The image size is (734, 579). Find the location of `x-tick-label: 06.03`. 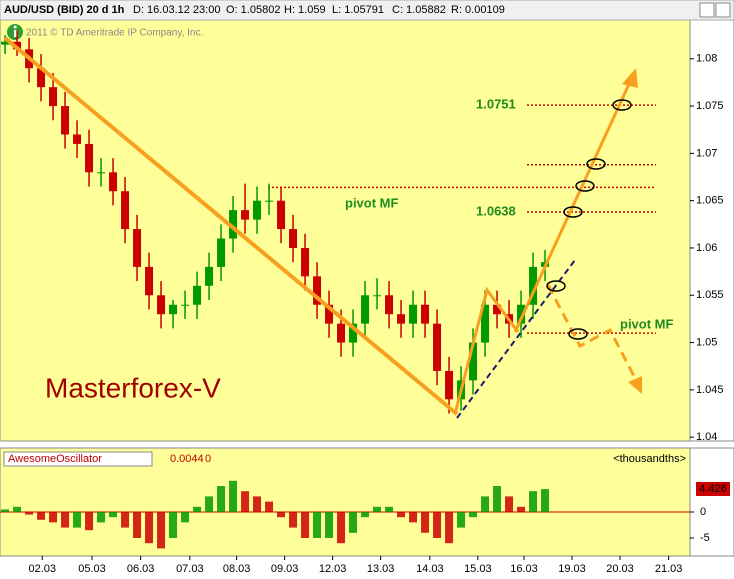

x-tick-label: 06.03 is located at coordinates (141, 569).